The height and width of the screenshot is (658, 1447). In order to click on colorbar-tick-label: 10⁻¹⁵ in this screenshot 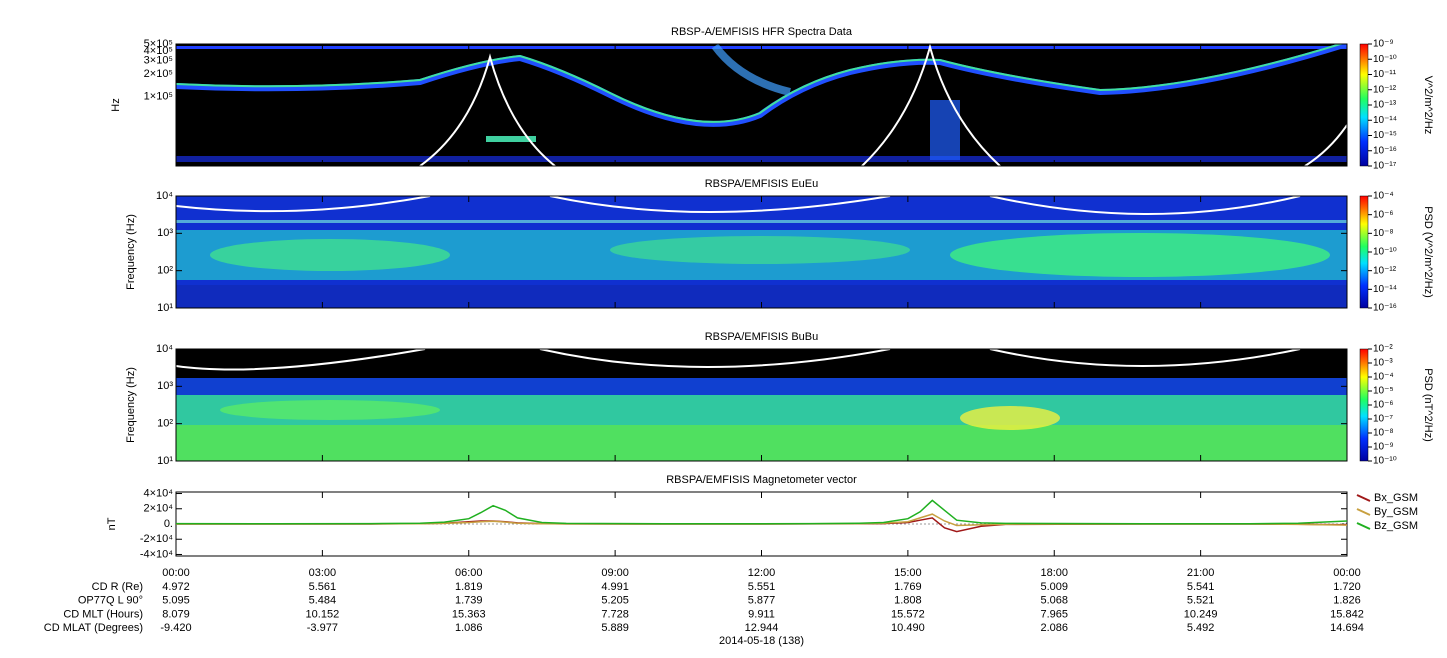, I will do `click(1385, 135)`.